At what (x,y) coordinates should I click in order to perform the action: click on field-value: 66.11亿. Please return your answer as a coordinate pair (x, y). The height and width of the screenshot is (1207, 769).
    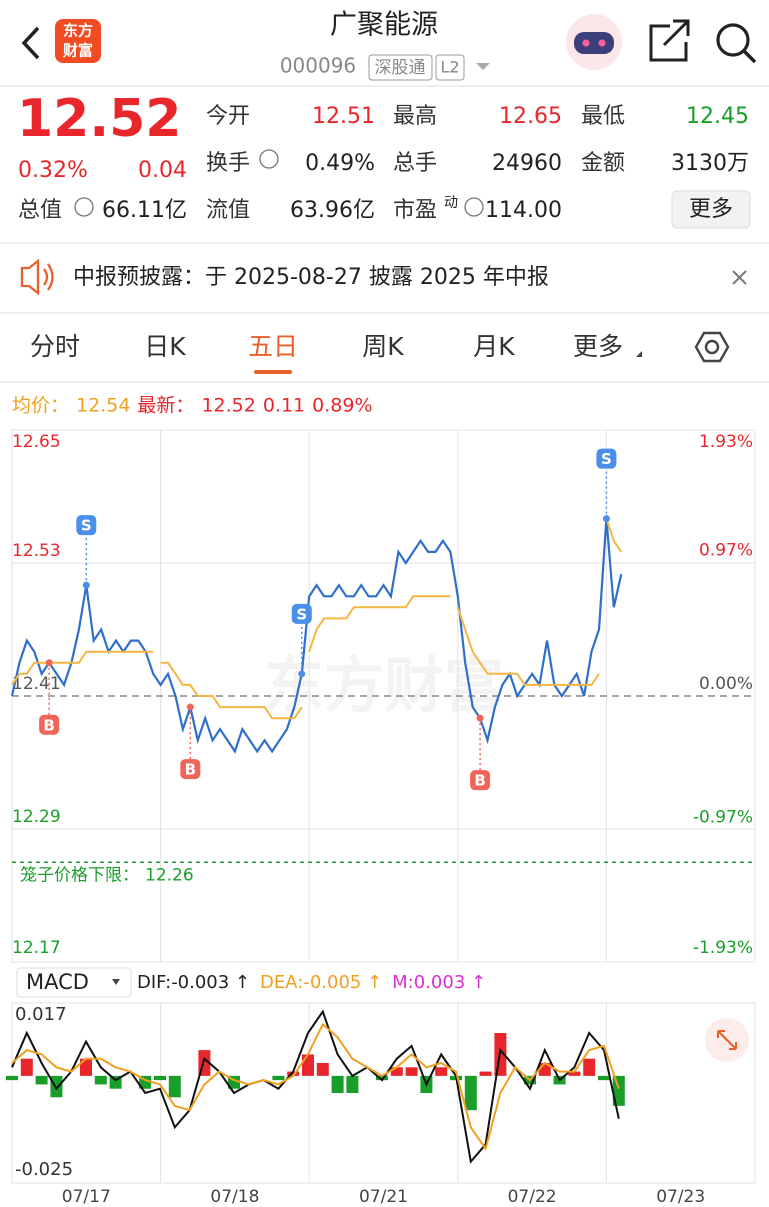
    Looking at the image, I should click on (144, 210).